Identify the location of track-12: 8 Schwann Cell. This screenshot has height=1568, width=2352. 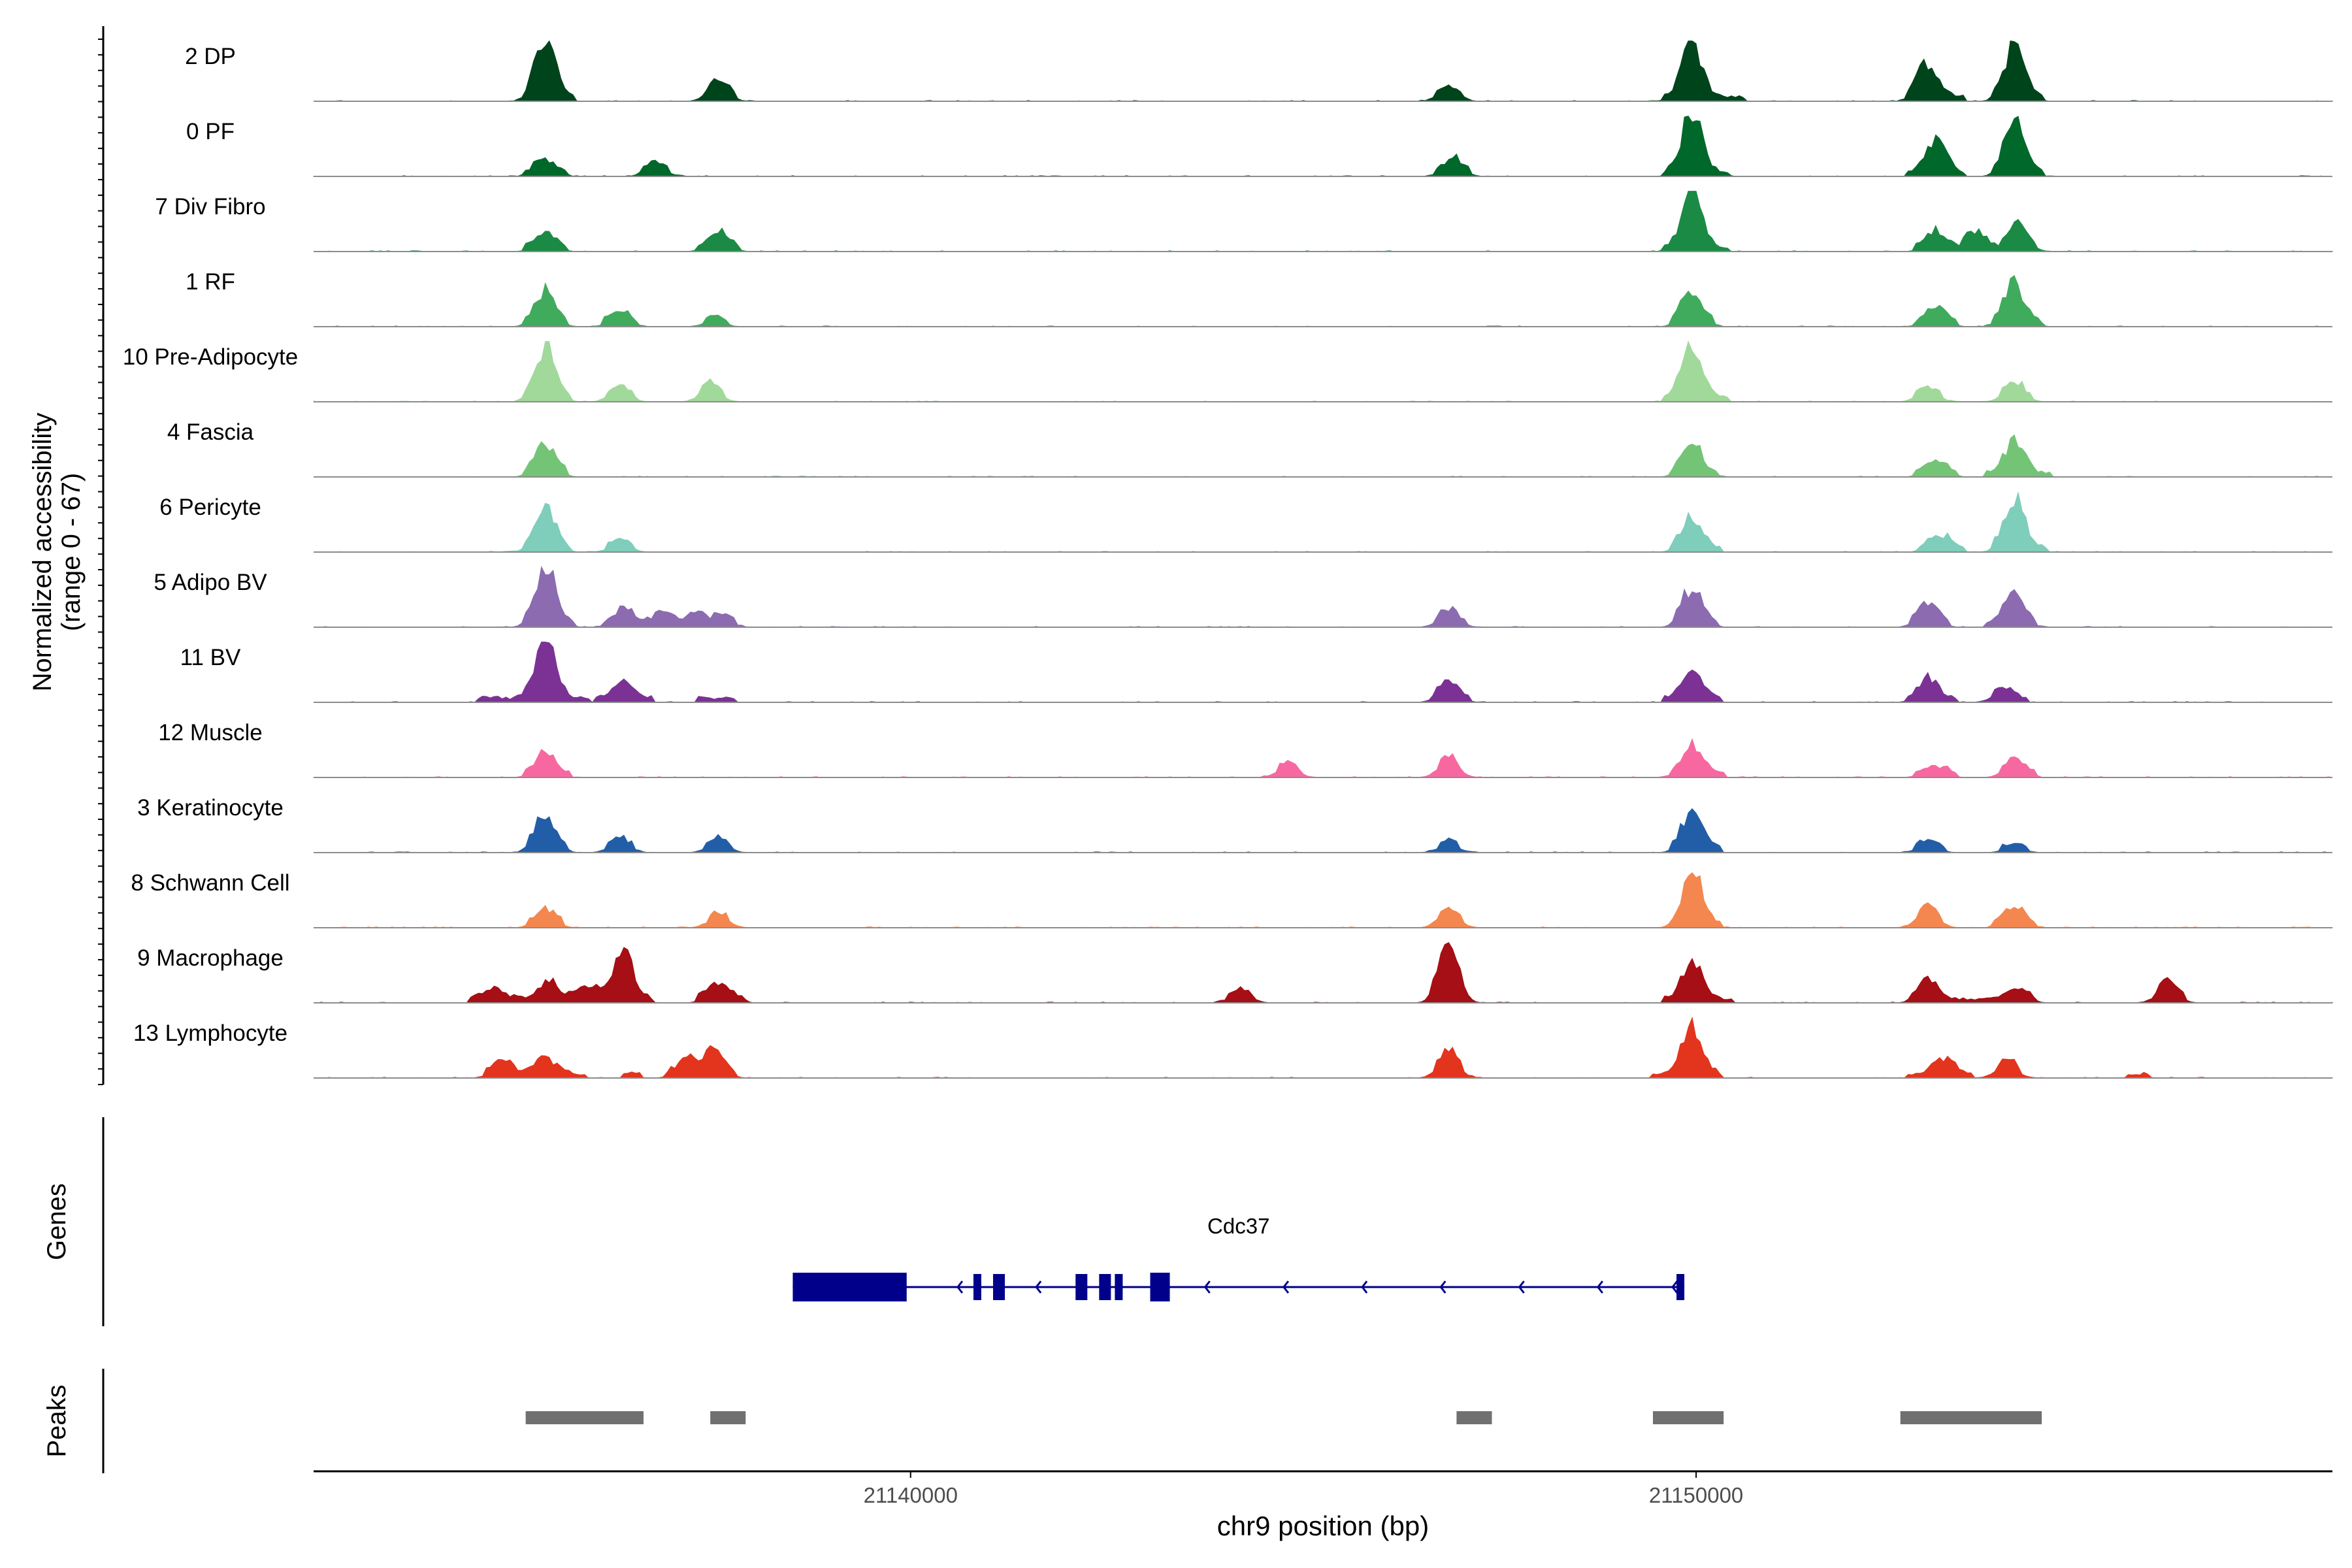
(1232, 899).